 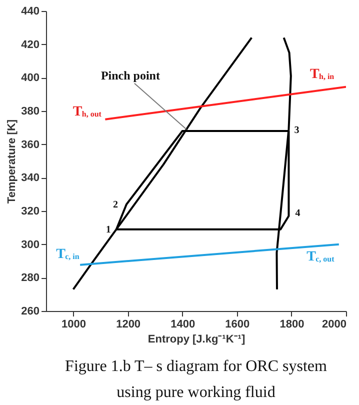 What do you see at coordinates (12, 161) in the screenshot?
I see `y-axis-title: Temperature [K]` at bounding box center [12, 161].